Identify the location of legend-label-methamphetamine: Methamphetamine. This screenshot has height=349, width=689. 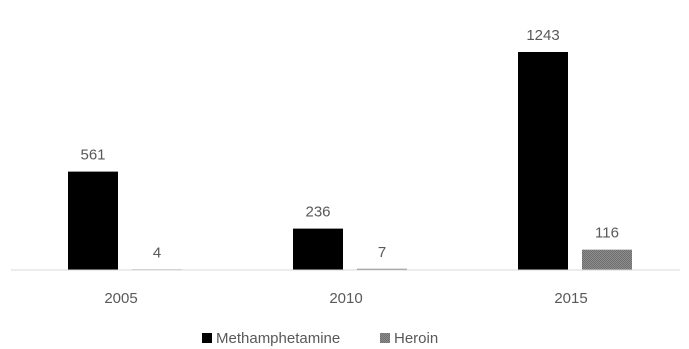
(278, 338).